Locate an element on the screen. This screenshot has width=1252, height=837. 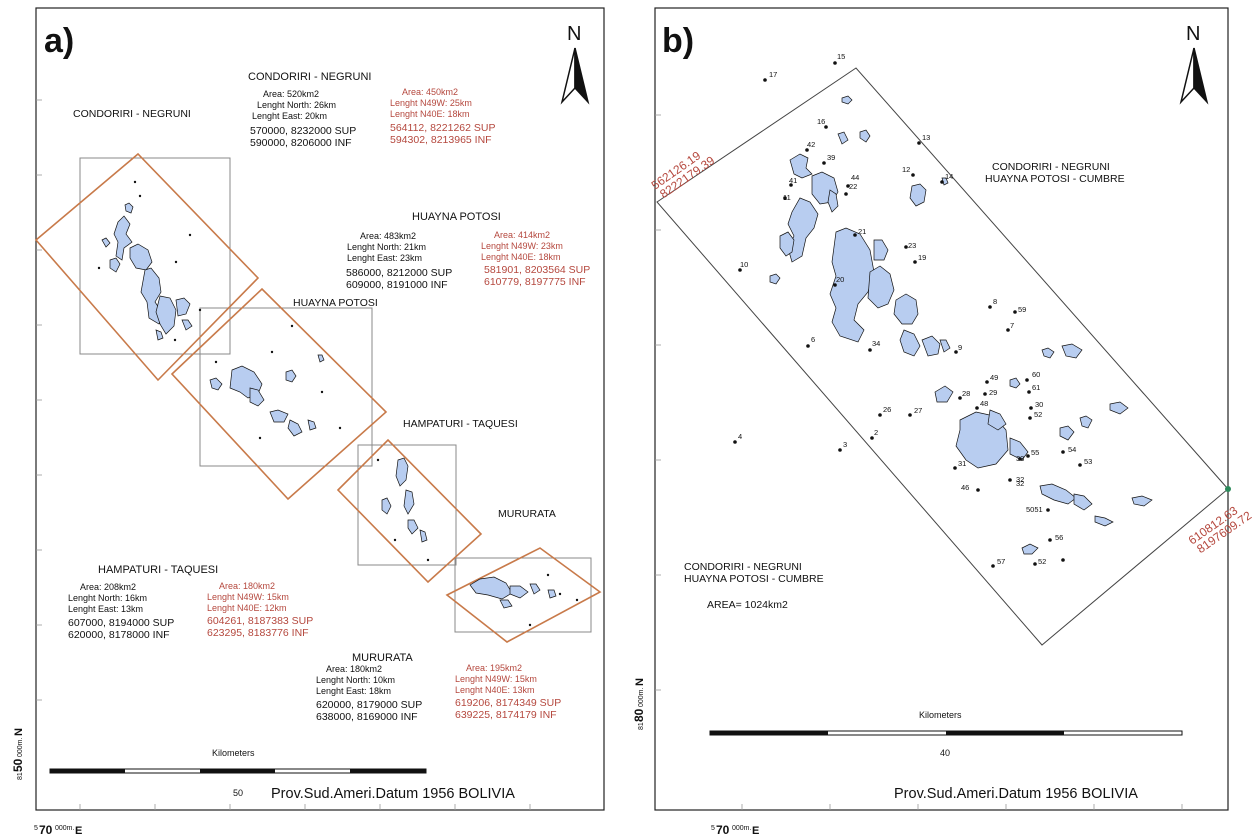
svg-text: 17 is located at coordinates (773, 74).